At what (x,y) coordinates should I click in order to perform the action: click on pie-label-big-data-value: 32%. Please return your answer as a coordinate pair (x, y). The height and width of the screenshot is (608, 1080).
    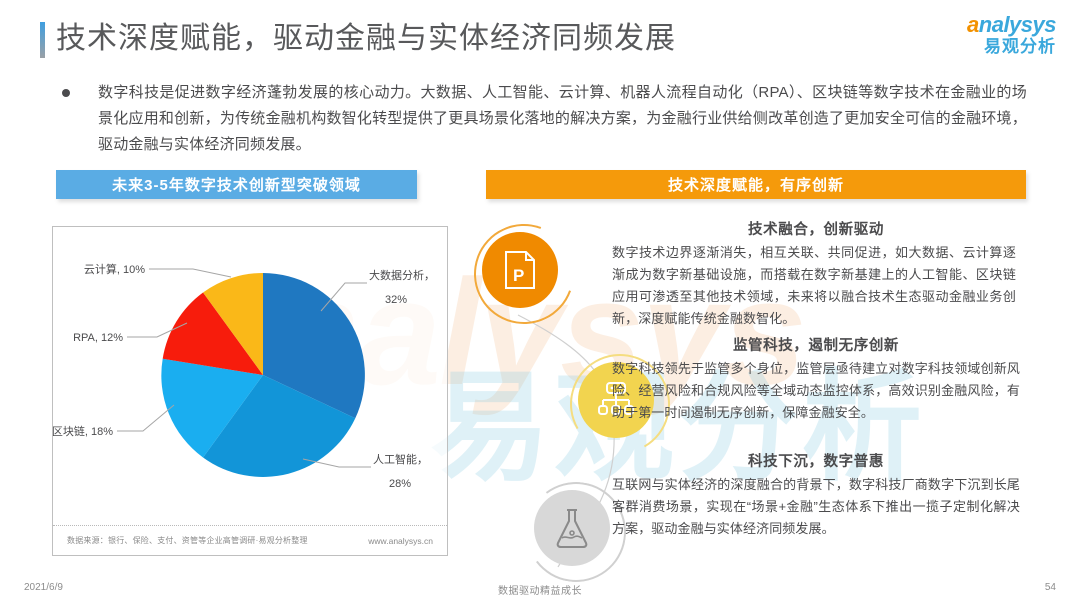
    Looking at the image, I should click on (396, 300).